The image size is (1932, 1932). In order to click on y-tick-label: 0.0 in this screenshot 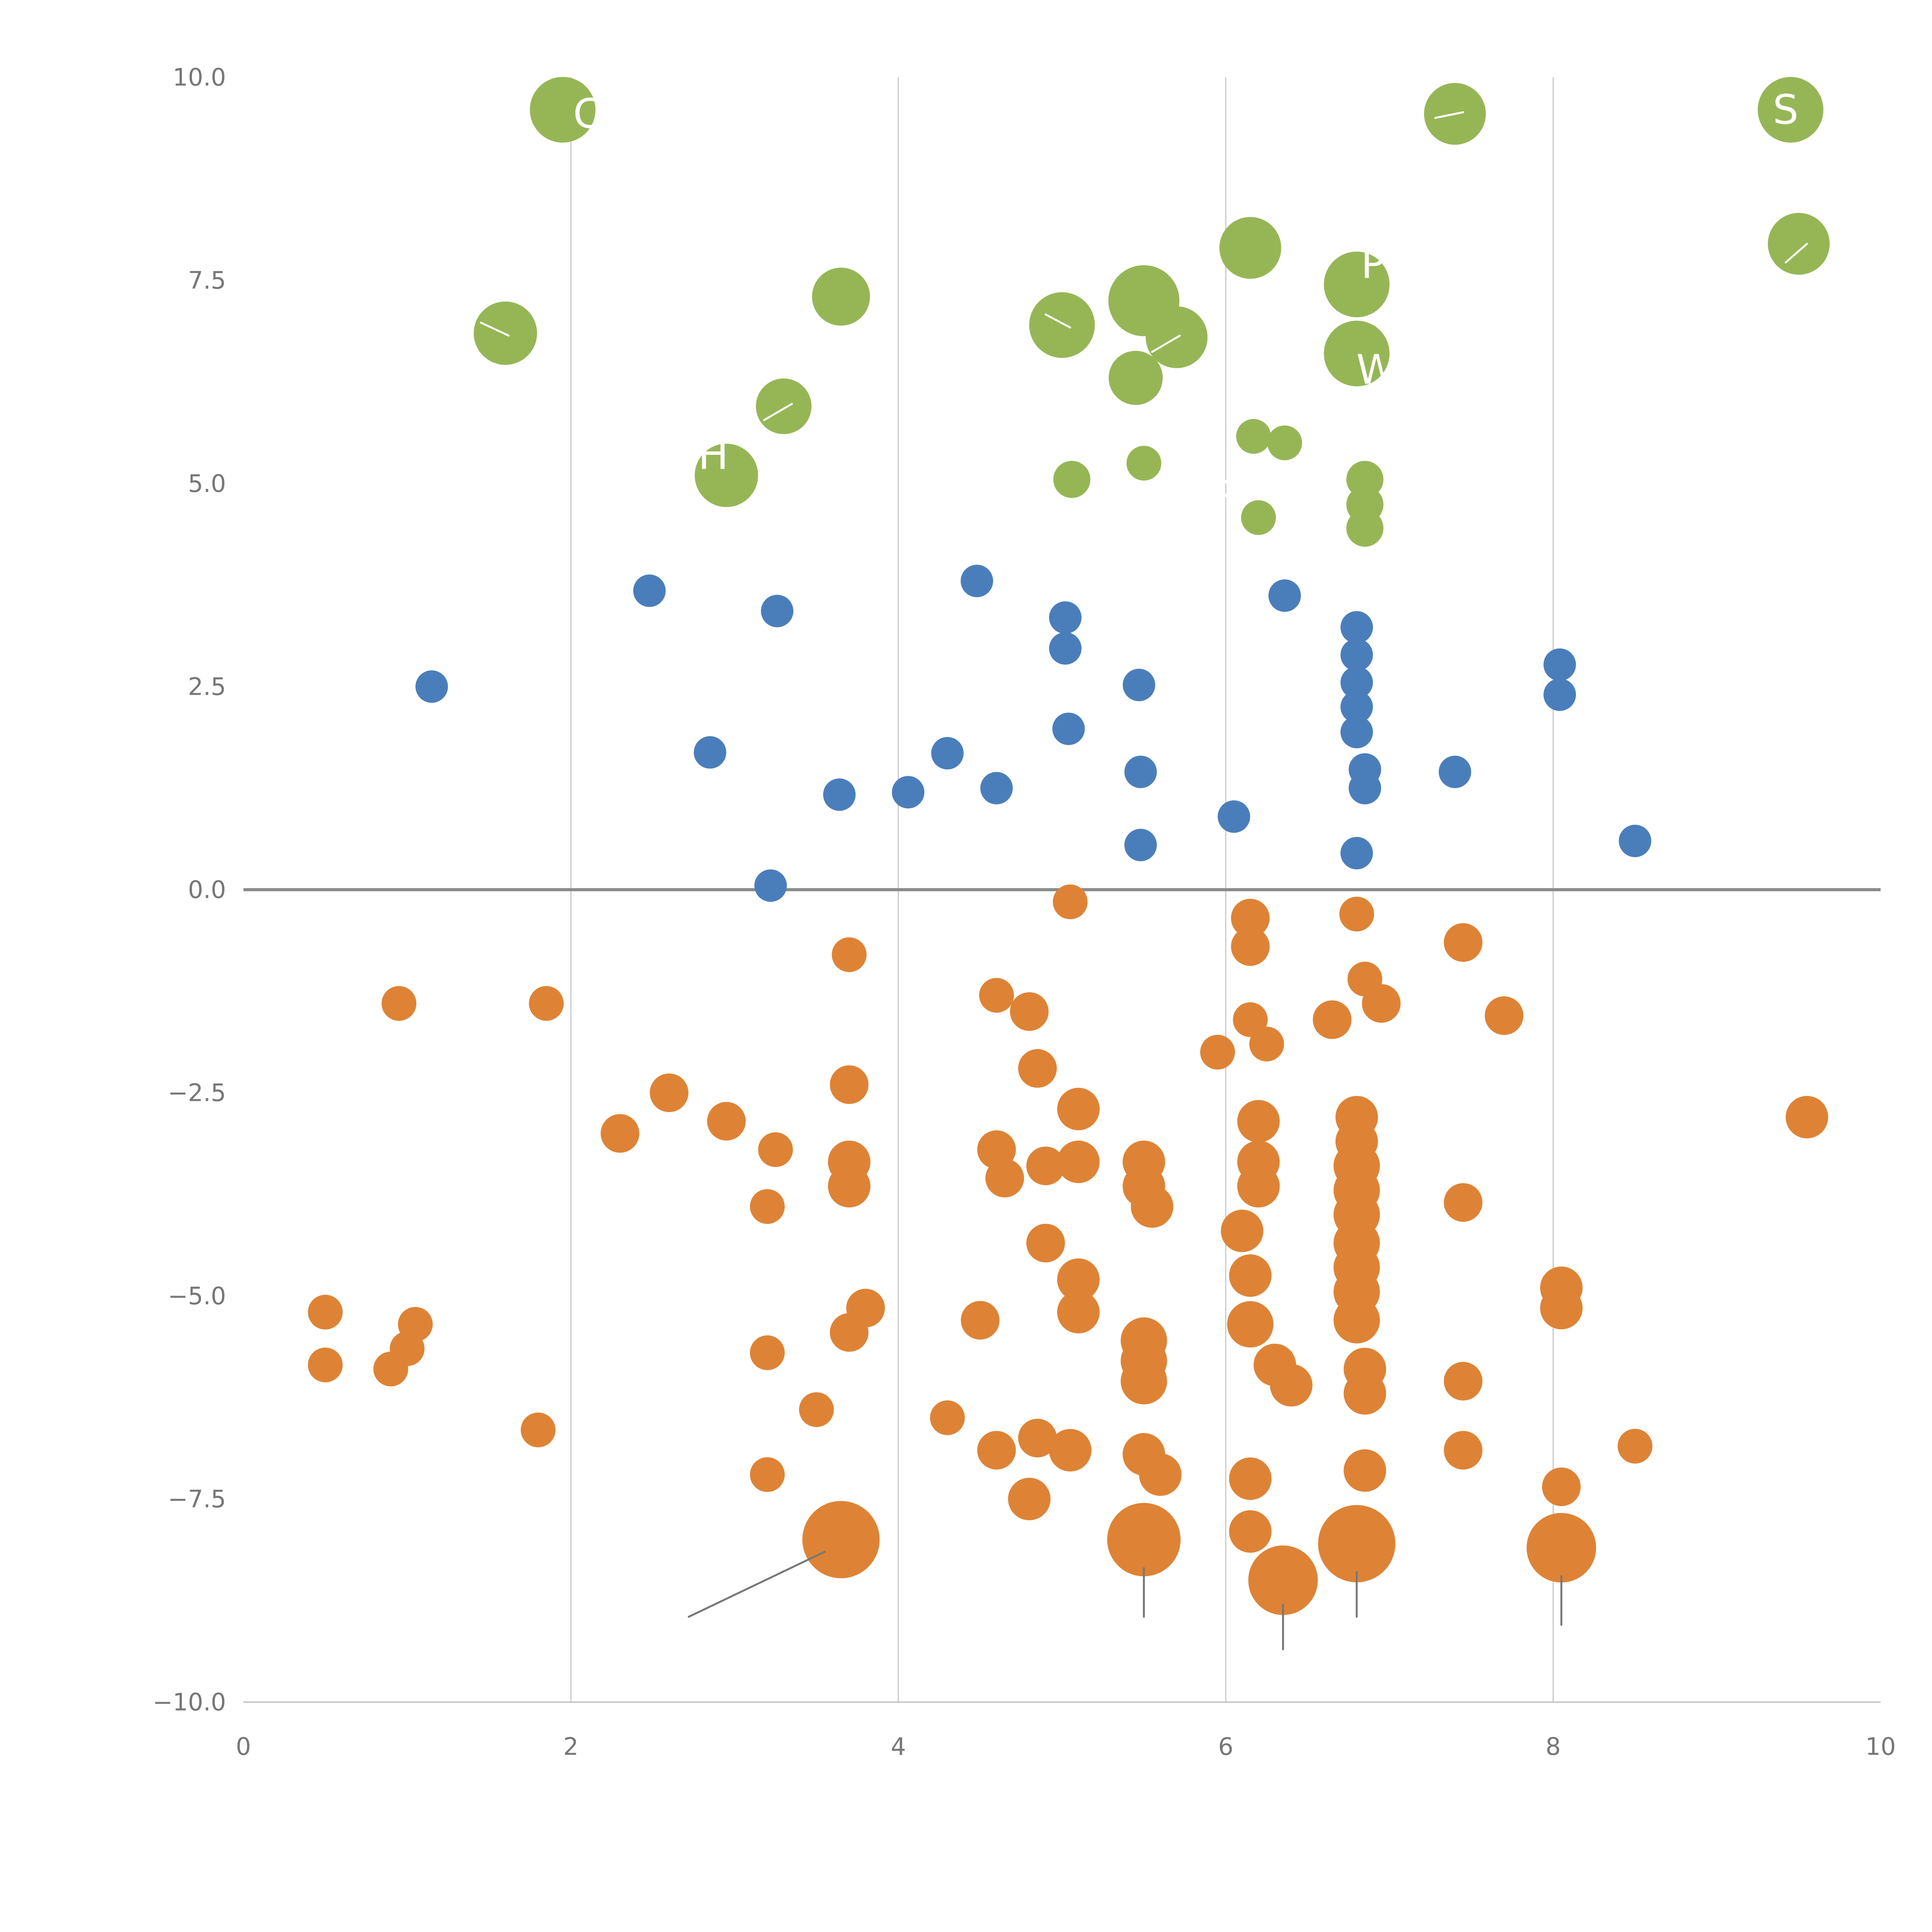, I will do `click(207, 890)`.